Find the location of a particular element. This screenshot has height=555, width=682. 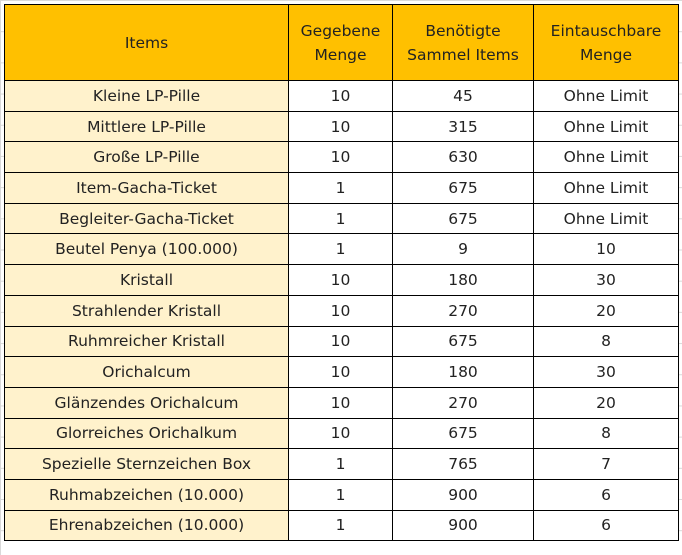

item-name-cell: Ruhmabzeichen (10.000) is located at coordinates (146, 494).